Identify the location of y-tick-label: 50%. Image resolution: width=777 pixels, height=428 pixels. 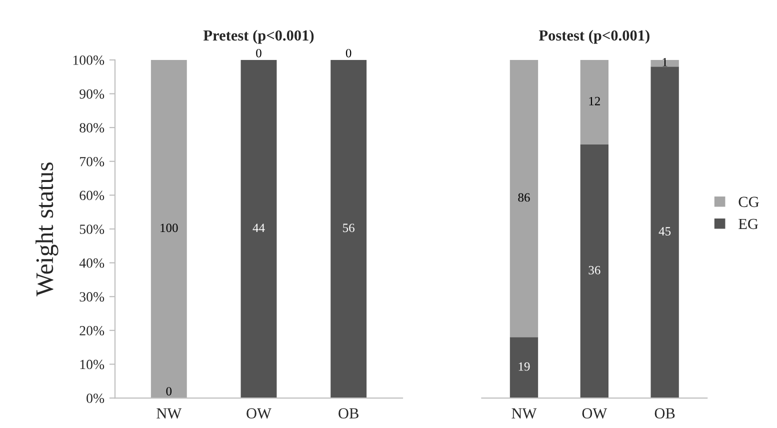
(92, 229).